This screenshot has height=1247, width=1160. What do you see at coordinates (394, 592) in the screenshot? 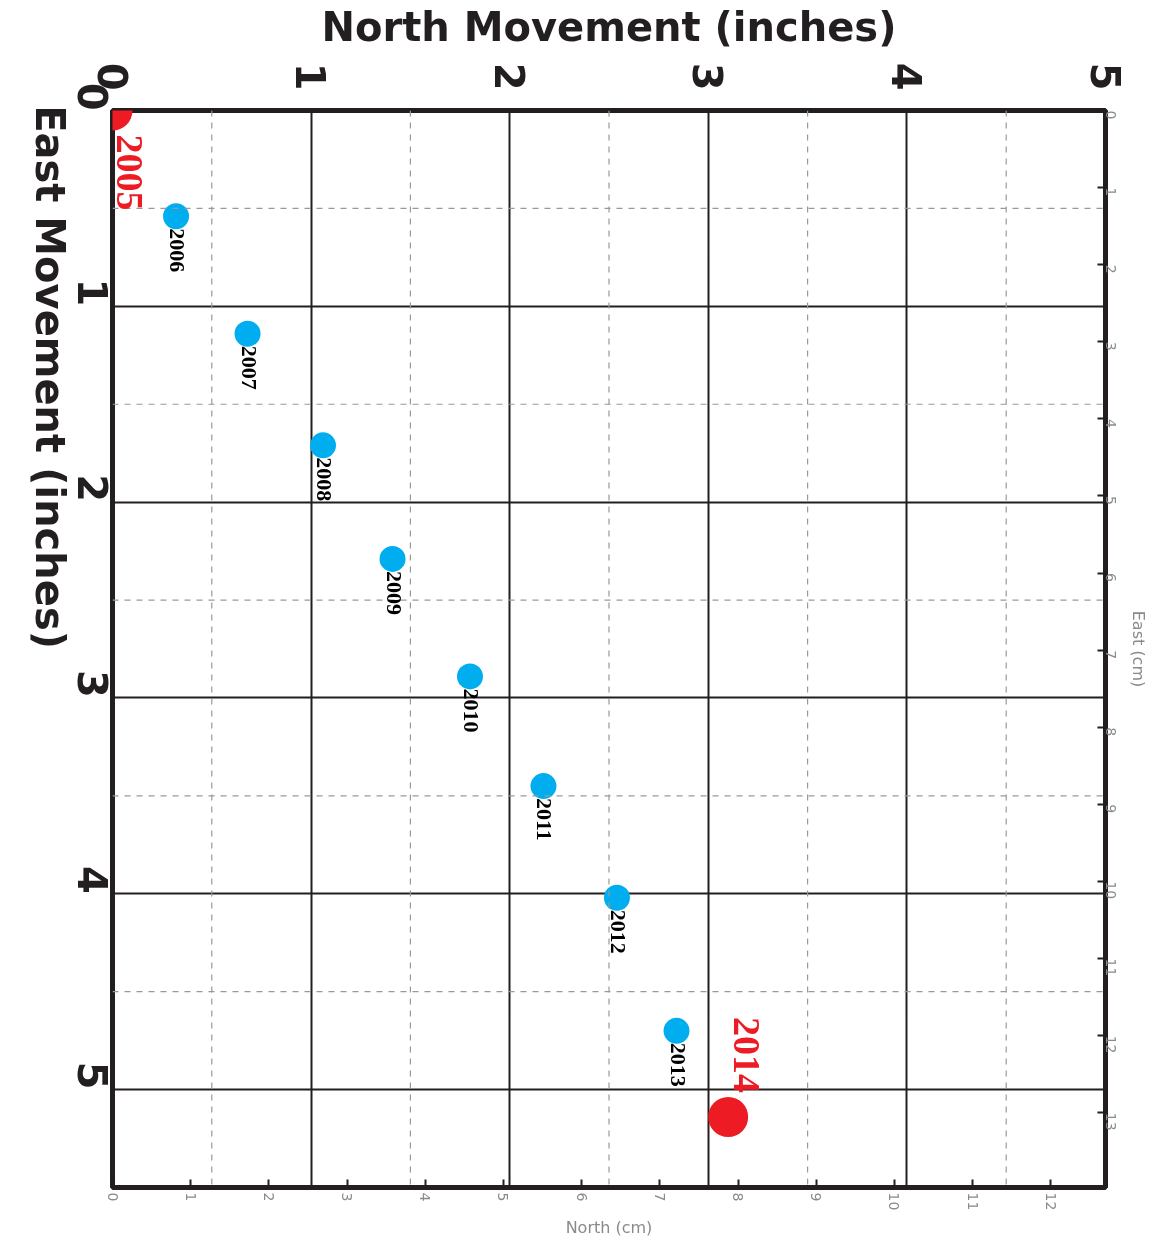
I see `annotation: 2009` at bounding box center [394, 592].